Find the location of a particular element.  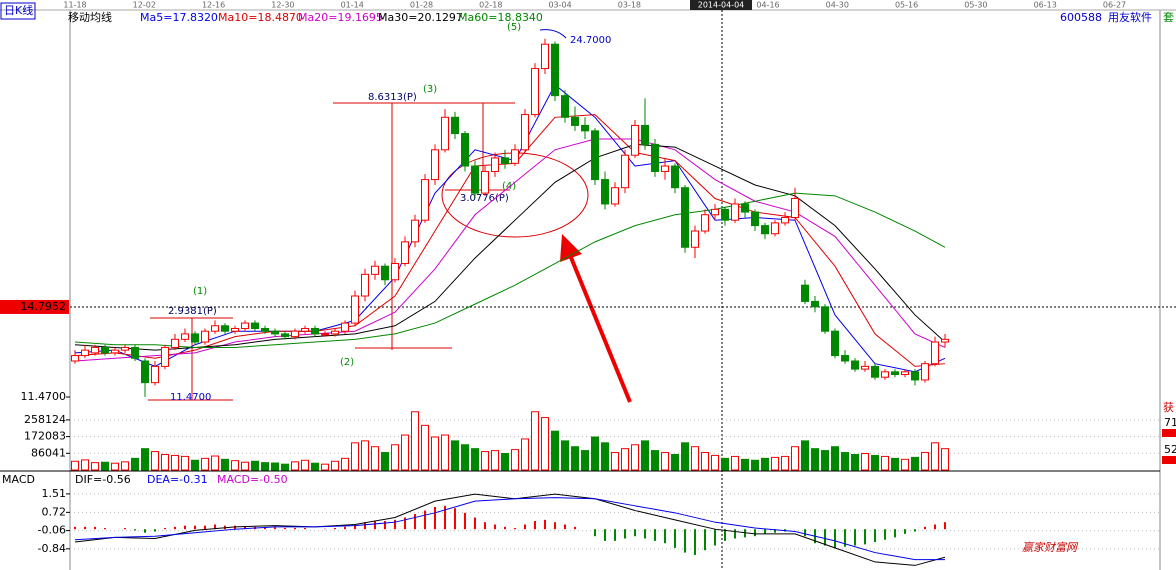

stock-code: 600588 is located at coordinates (1081, 17).